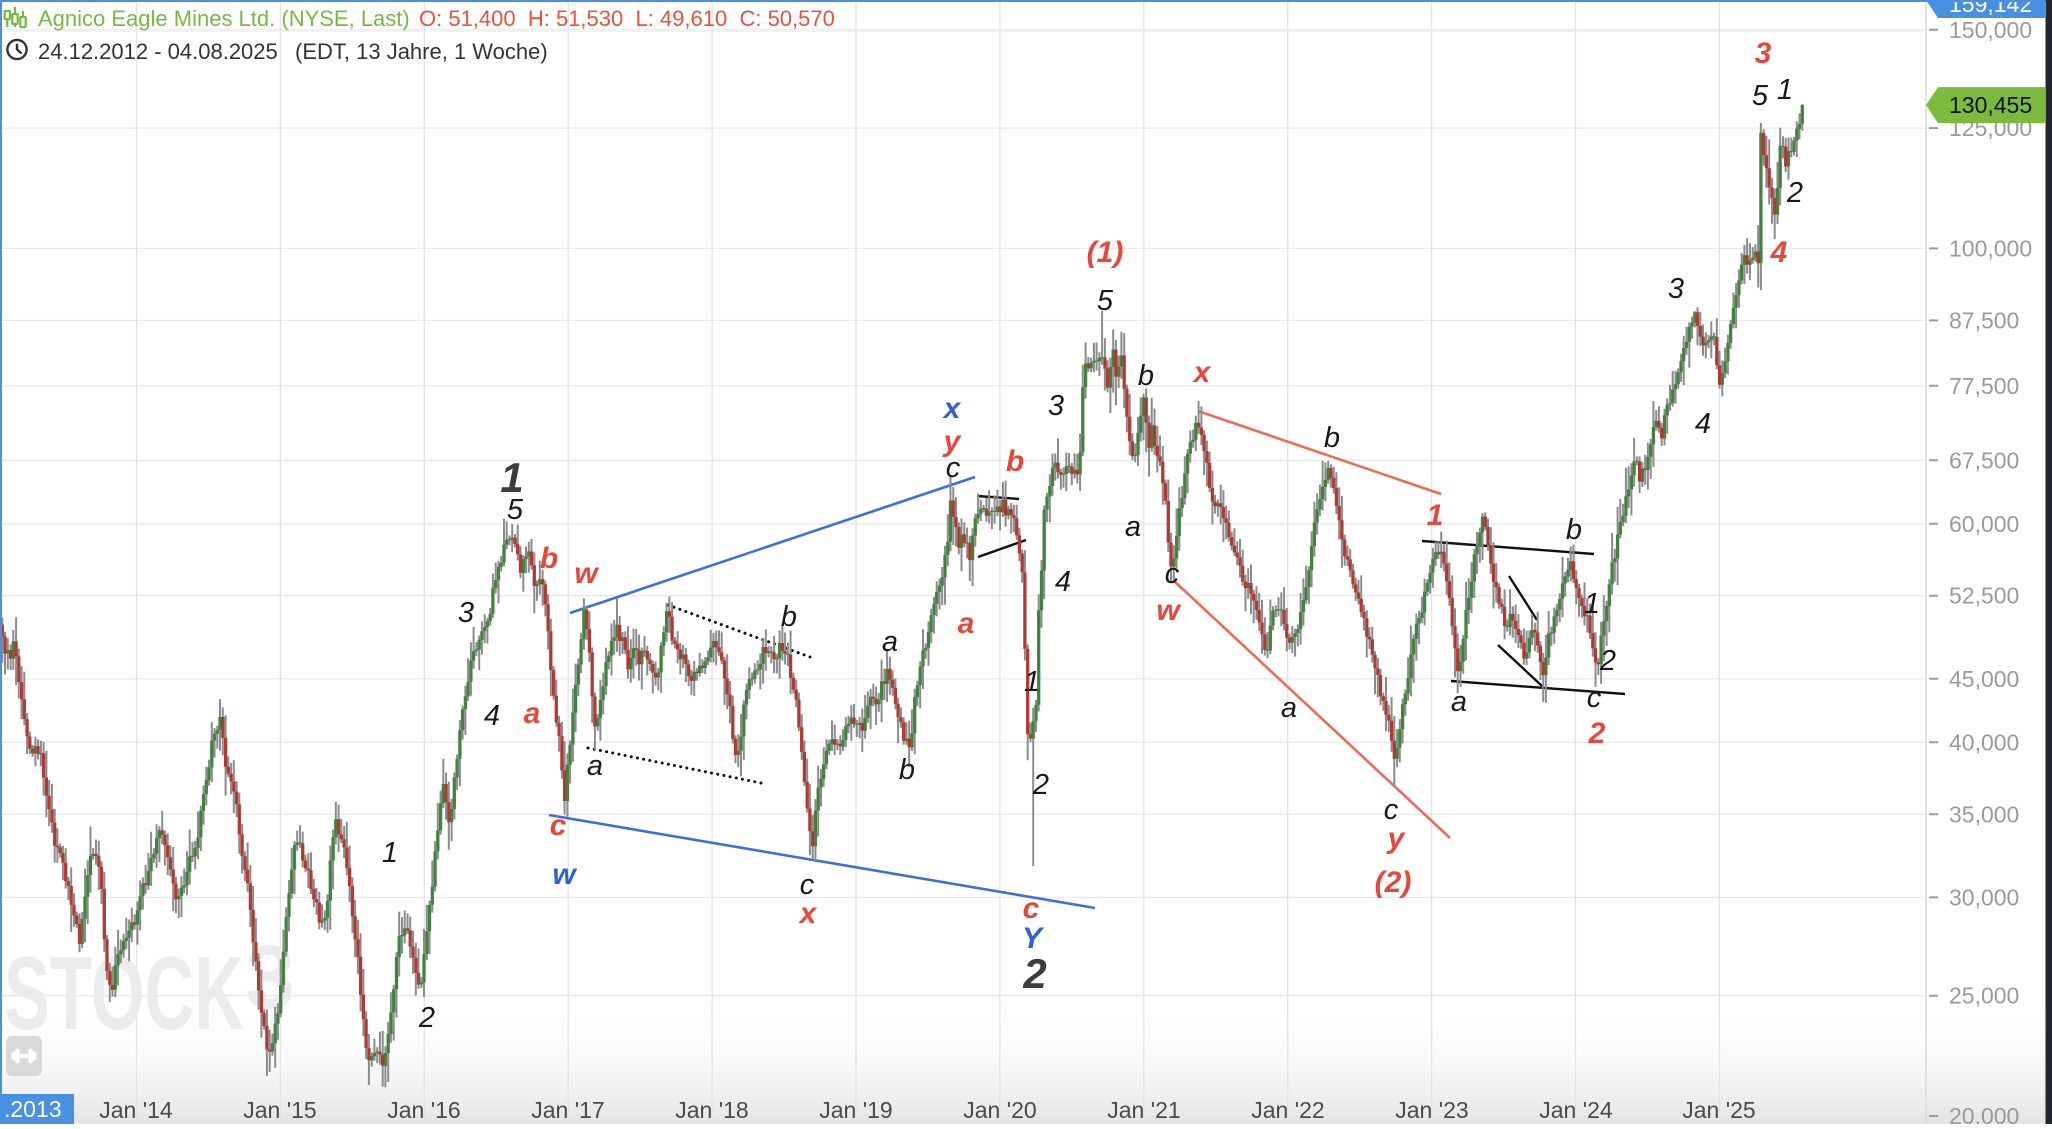  I want to click on svg-text: Jan '23, so click(1431, 1110).